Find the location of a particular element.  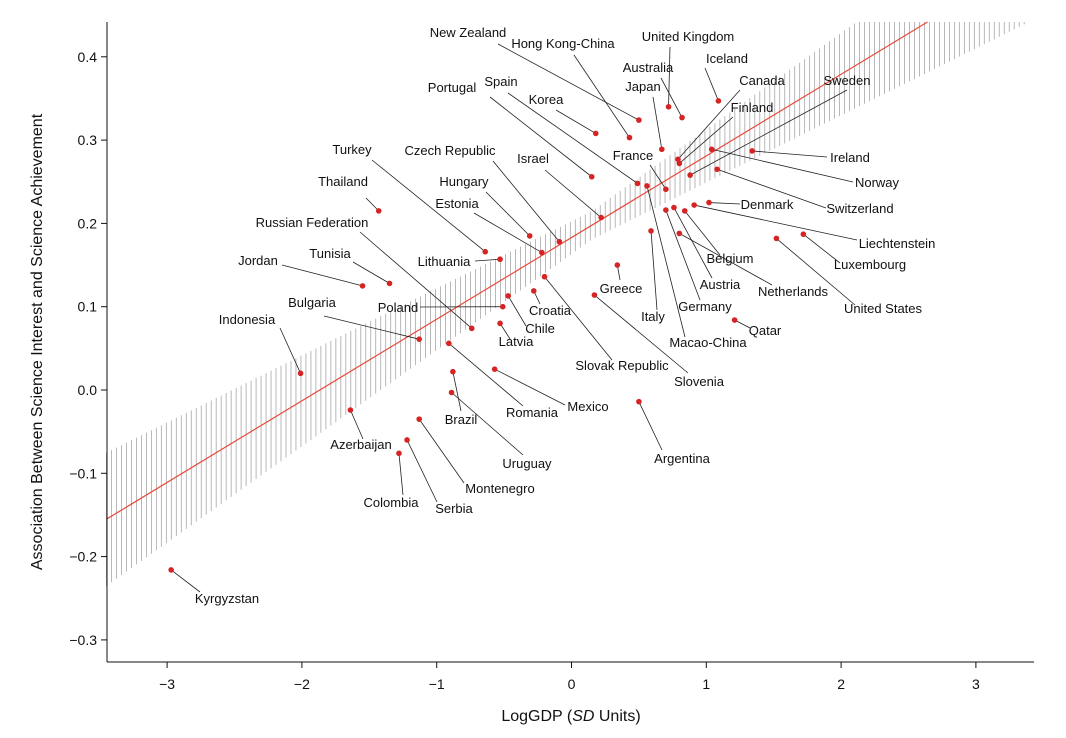

point-label: Kyrgyzstan is located at coordinates (227, 598).